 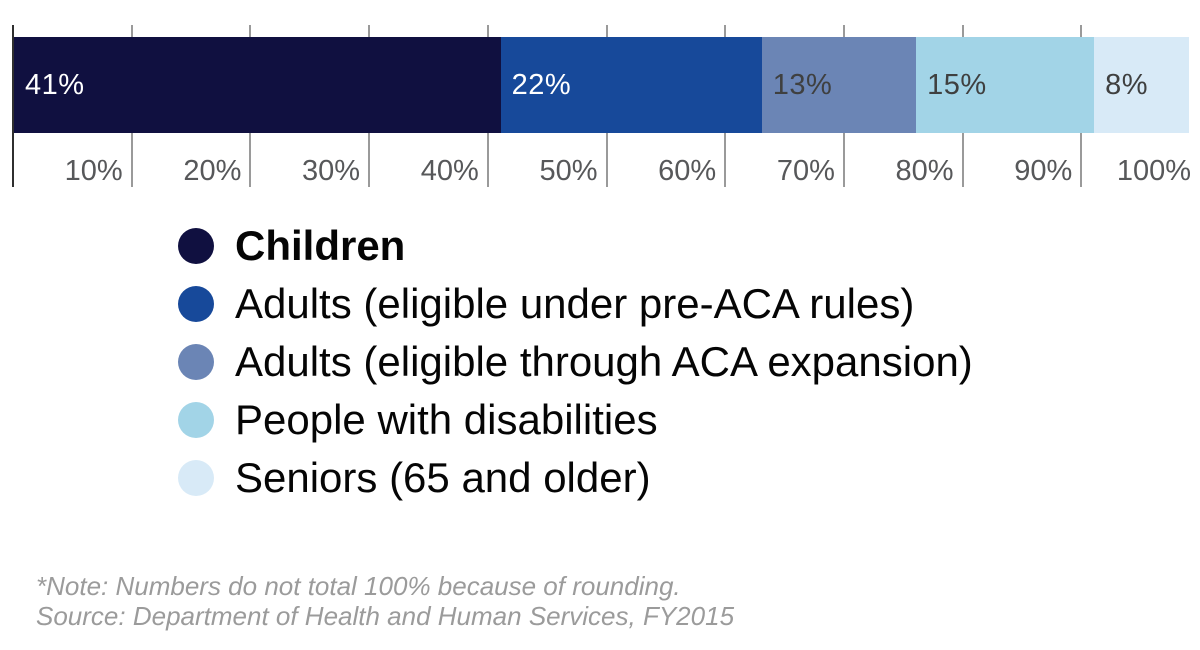 What do you see at coordinates (212, 171) in the screenshot?
I see `x-tick-label-20: 20%` at bounding box center [212, 171].